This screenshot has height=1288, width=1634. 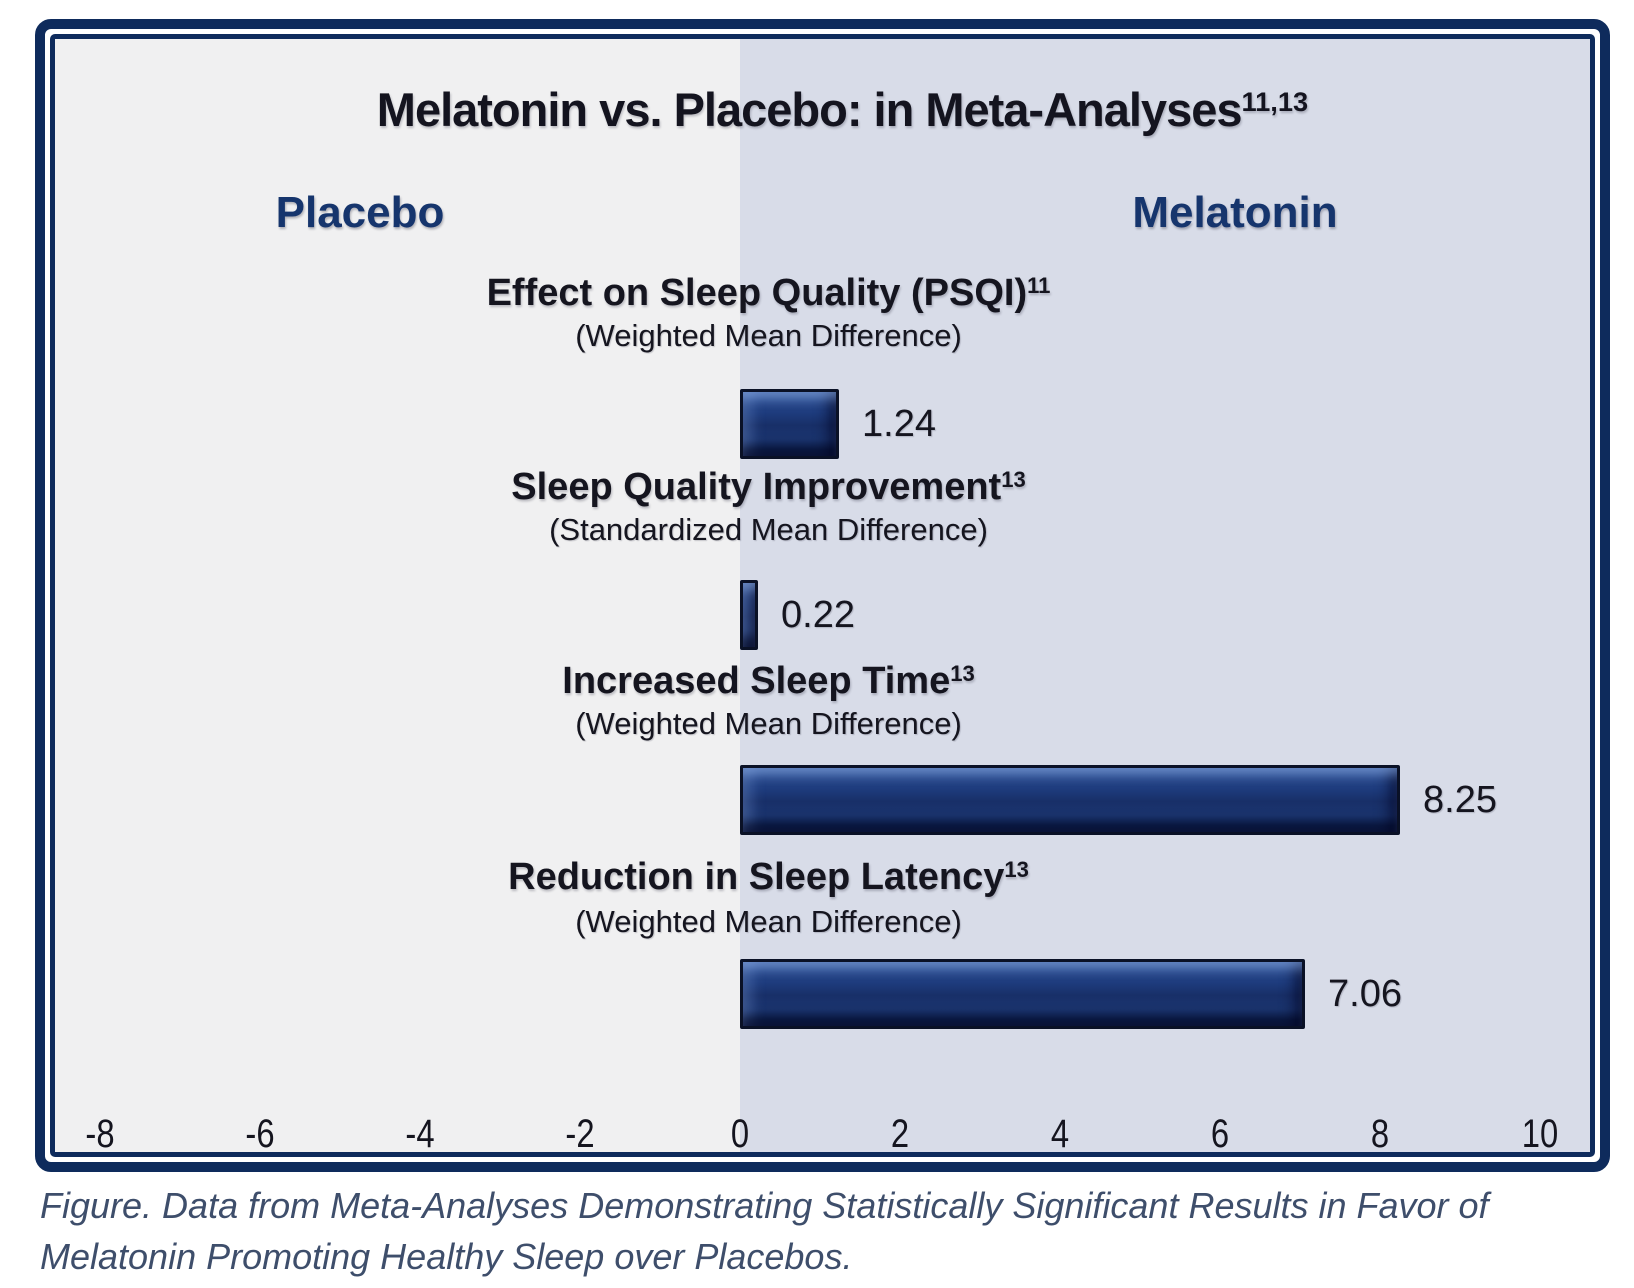 I want to click on x-axis-tick--8: -8, so click(x=100, y=1134).